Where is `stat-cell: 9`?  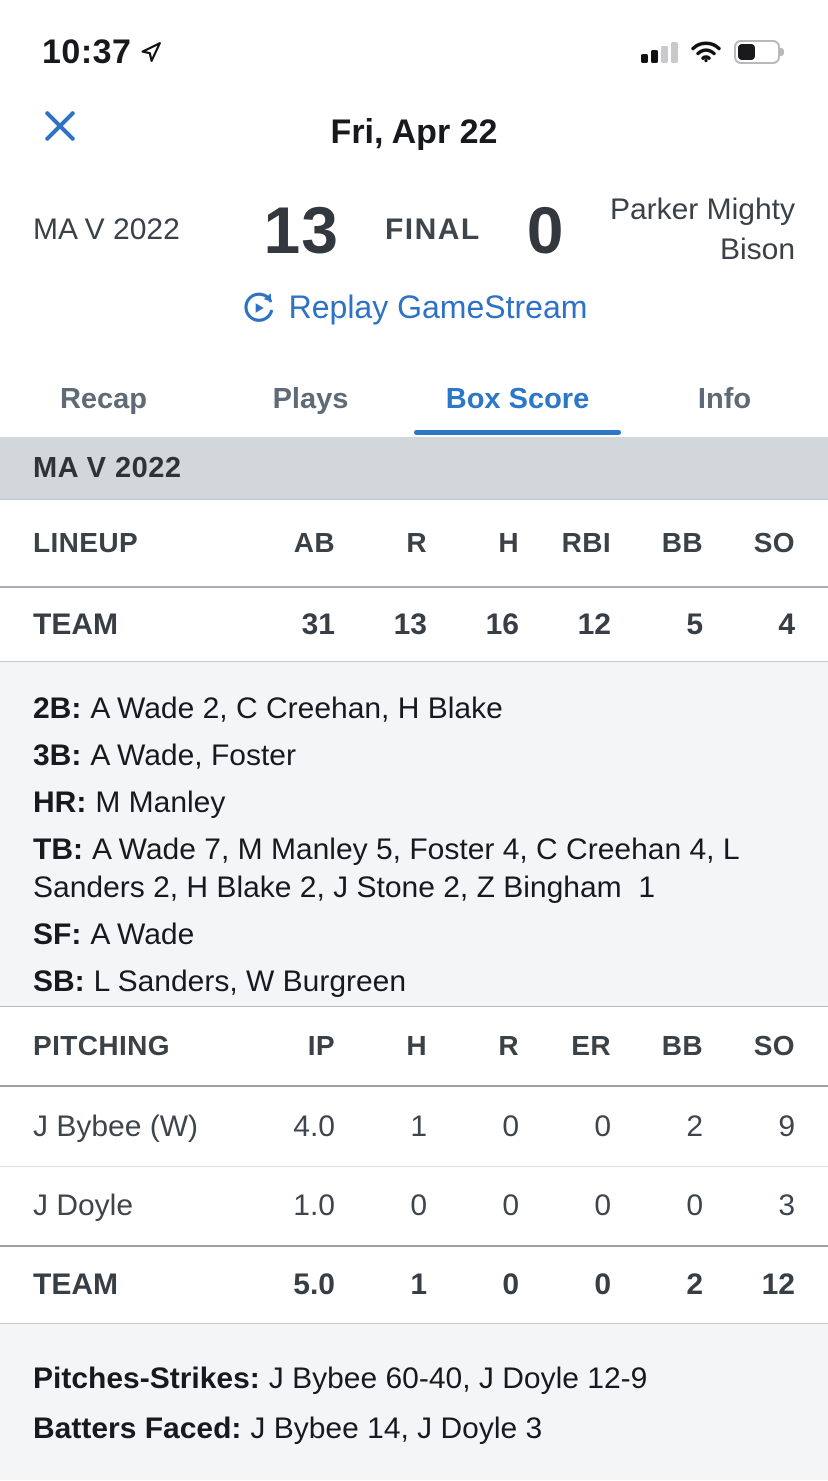 stat-cell: 9 is located at coordinates (786, 1126).